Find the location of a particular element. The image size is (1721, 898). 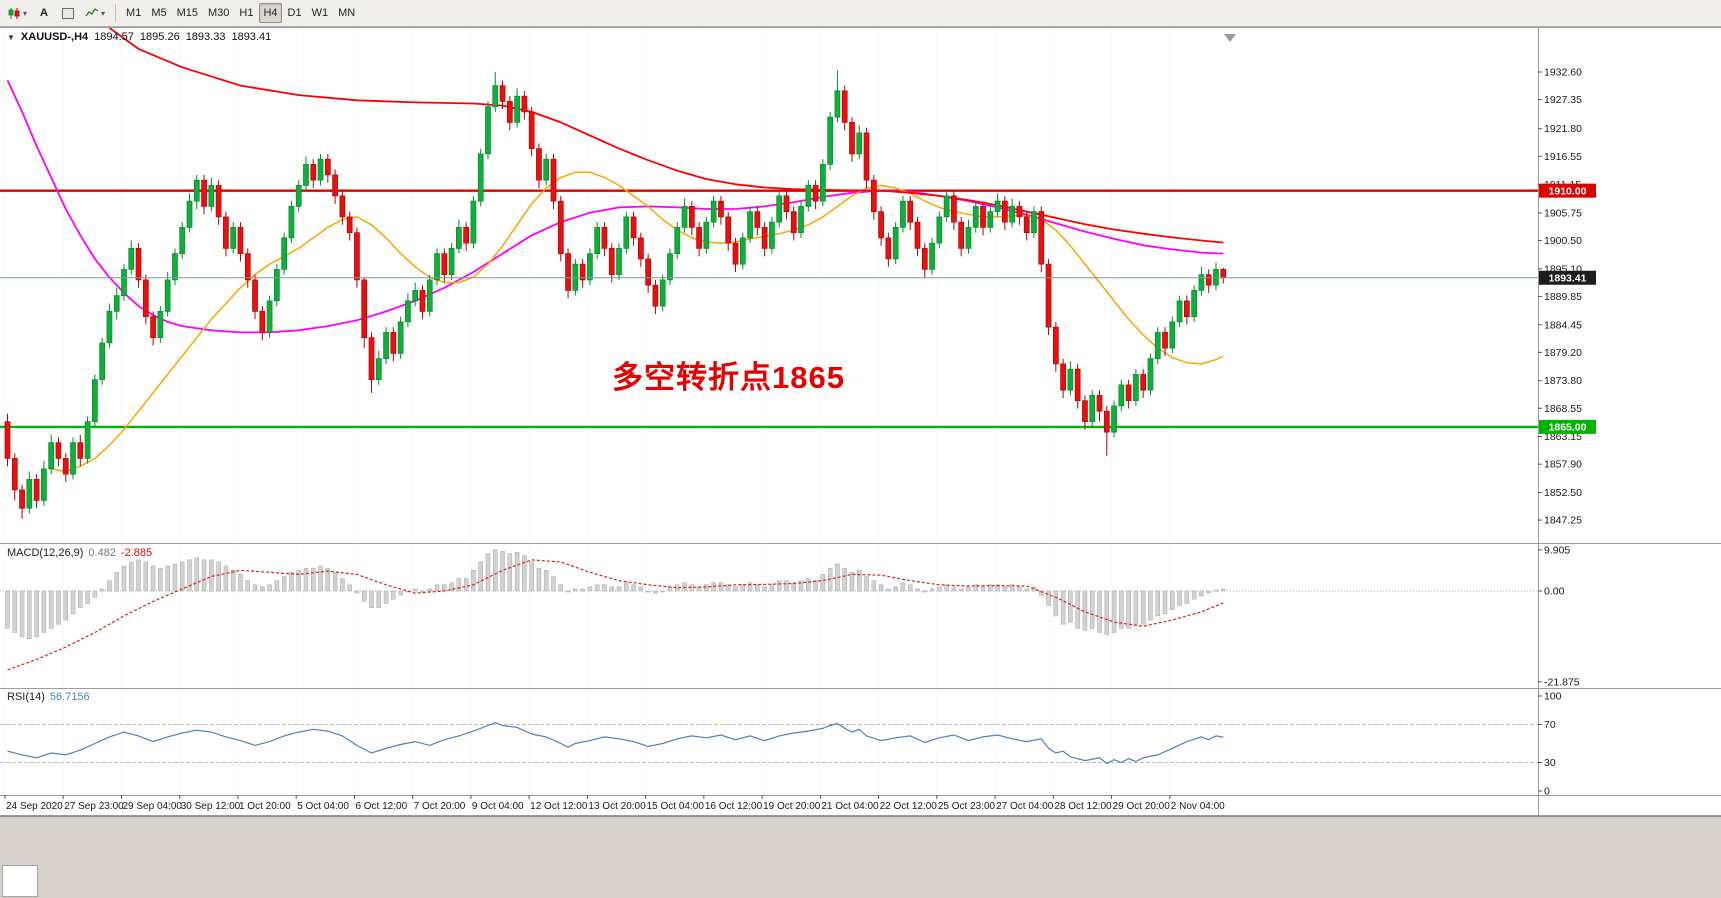

price-tick-label: 1932.60 is located at coordinates (1563, 73).